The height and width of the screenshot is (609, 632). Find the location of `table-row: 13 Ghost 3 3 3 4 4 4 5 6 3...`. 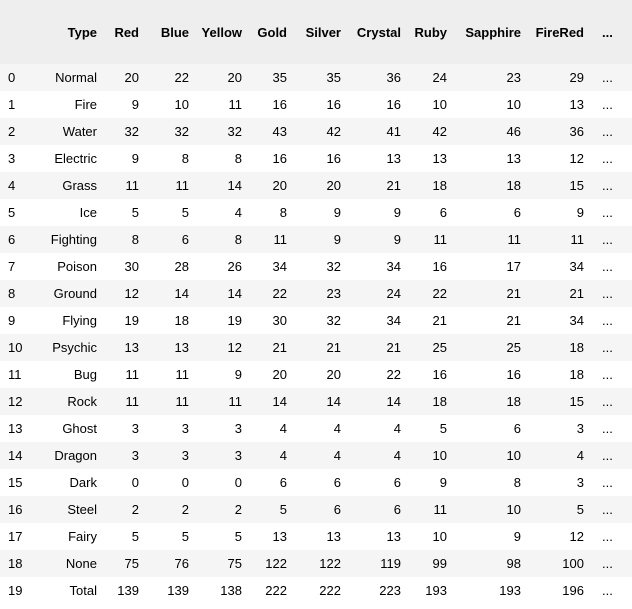

table-row: 13 Ghost 3 3 3 4 4 4 5 6 3... is located at coordinates (316, 428).